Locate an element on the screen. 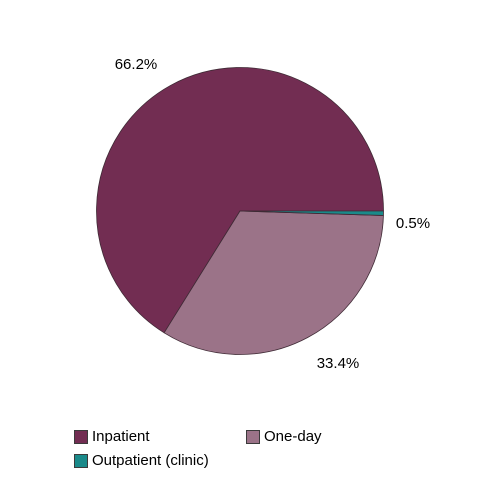  chart-legend: Inpatient One-day Outpatient (clinic) is located at coordinates (244, 450).